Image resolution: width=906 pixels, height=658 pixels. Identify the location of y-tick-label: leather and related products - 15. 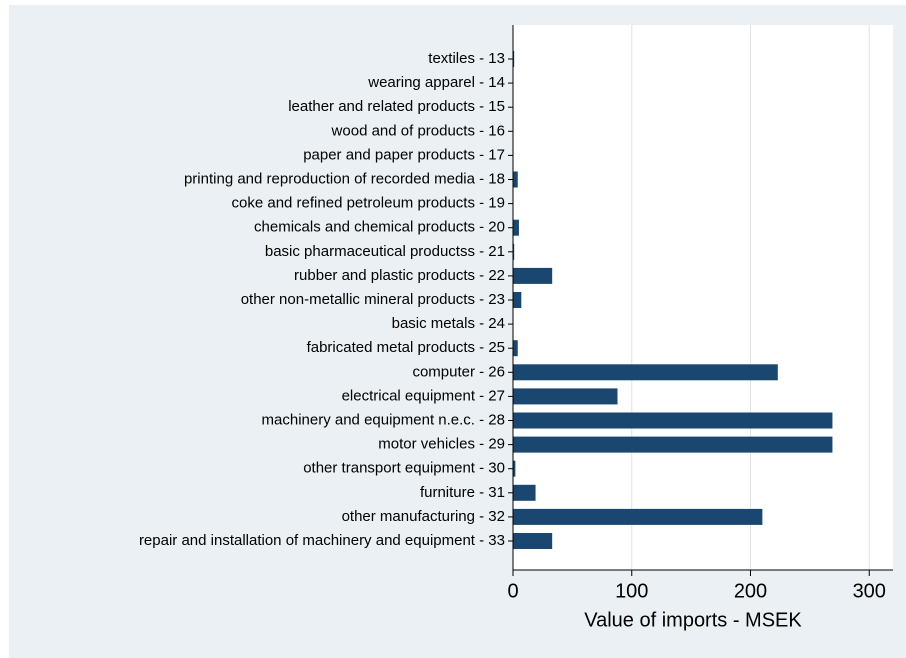
(396, 106).